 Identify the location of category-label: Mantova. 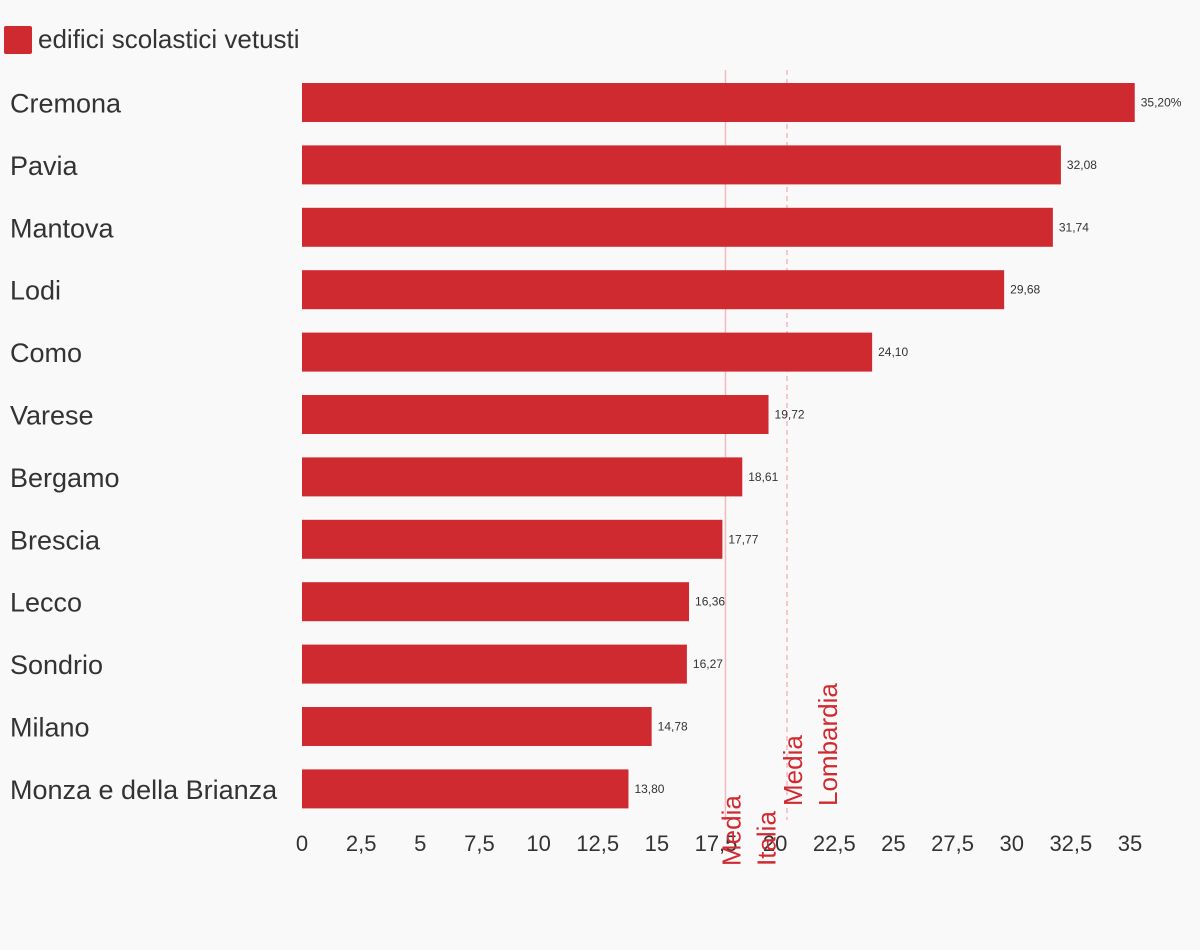
(62, 228).